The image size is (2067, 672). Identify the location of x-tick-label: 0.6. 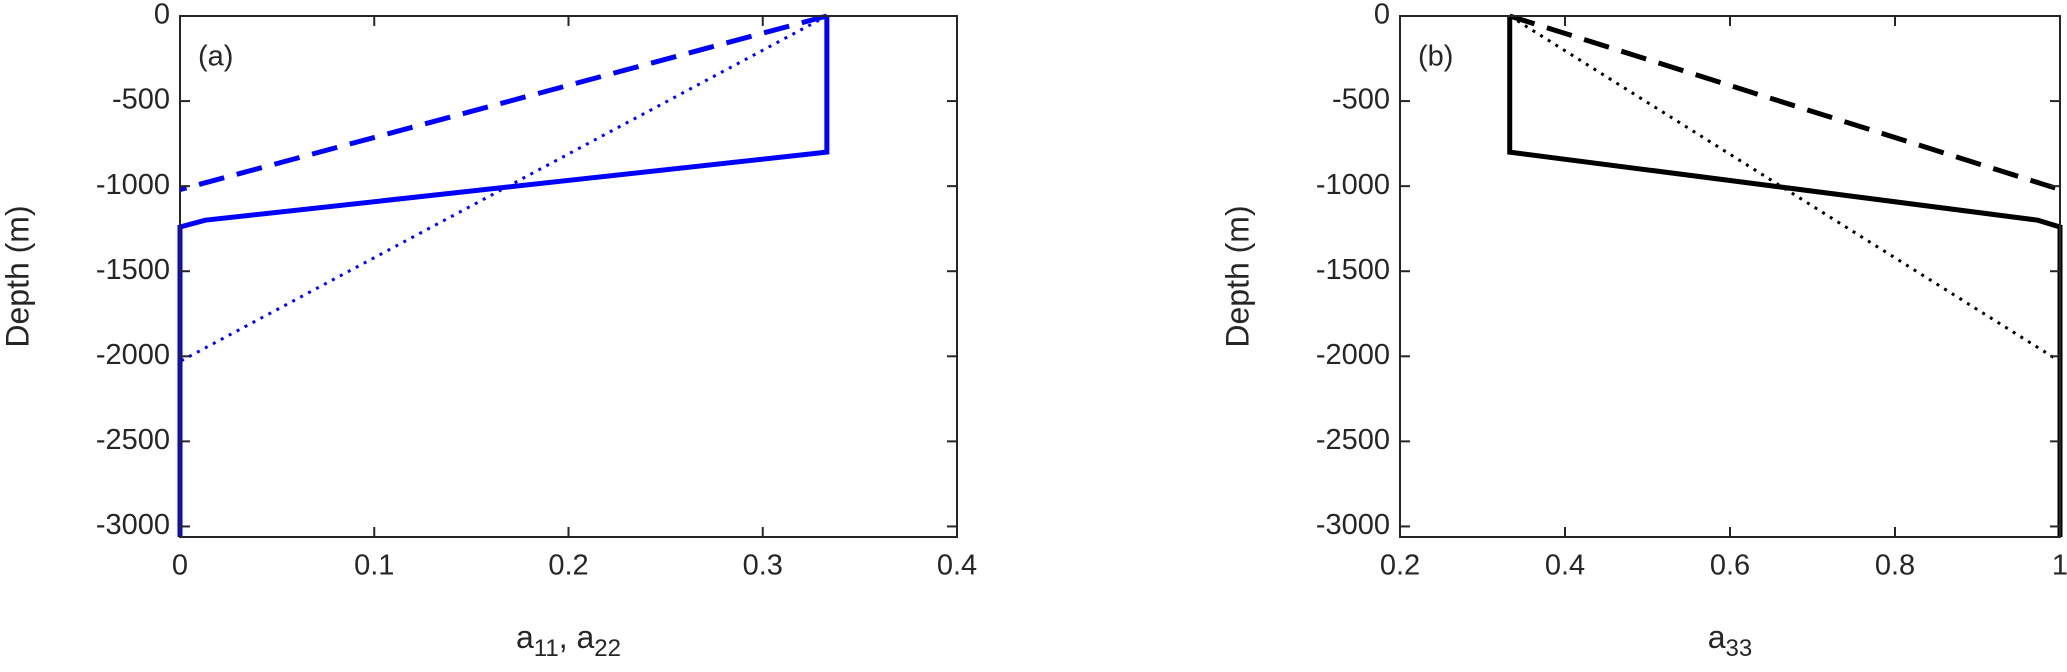
(1730, 566).